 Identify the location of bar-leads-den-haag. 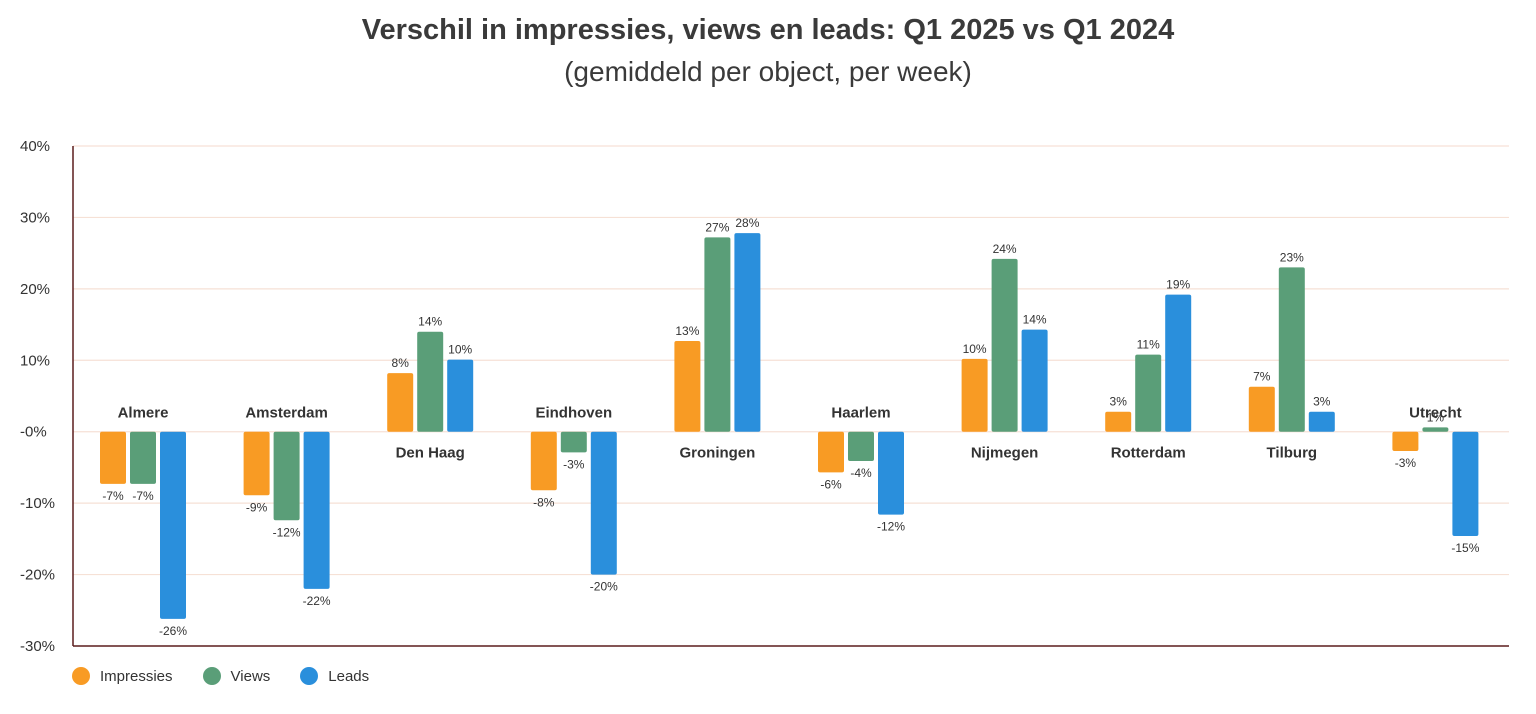
(460, 395).